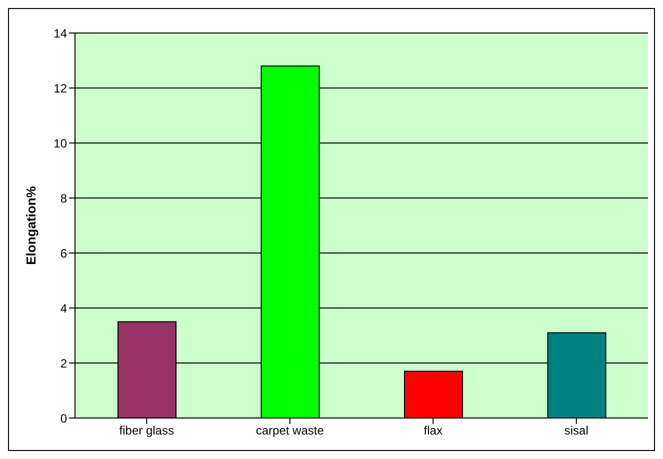  What do you see at coordinates (64, 418) in the screenshot?
I see `y-tick-label: 0` at bounding box center [64, 418].